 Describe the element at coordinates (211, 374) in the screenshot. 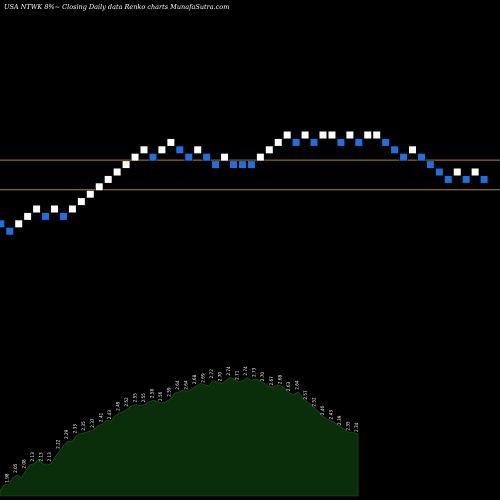

I see `volume-data-label: 2.72` at that location.